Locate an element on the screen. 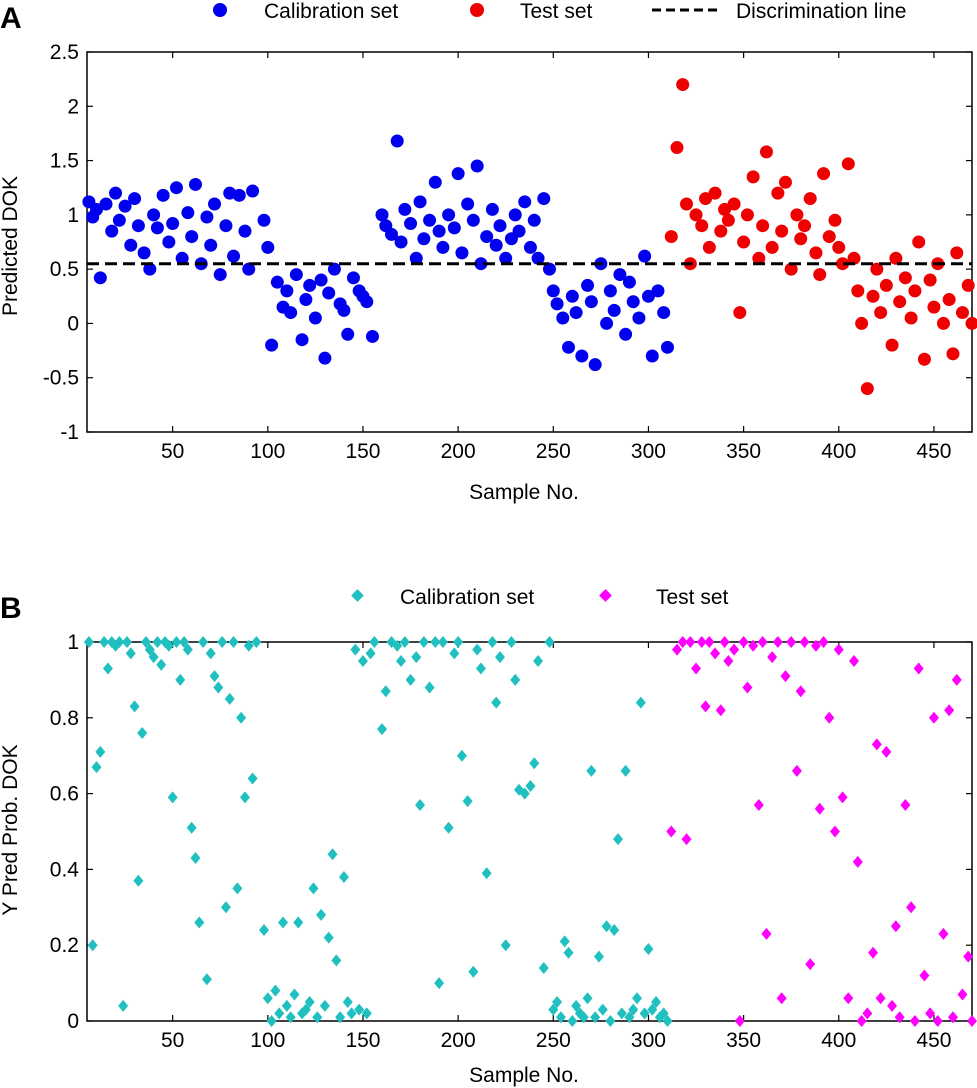  legend-a-calibration-label: Calibration set is located at coordinates (331, 11).